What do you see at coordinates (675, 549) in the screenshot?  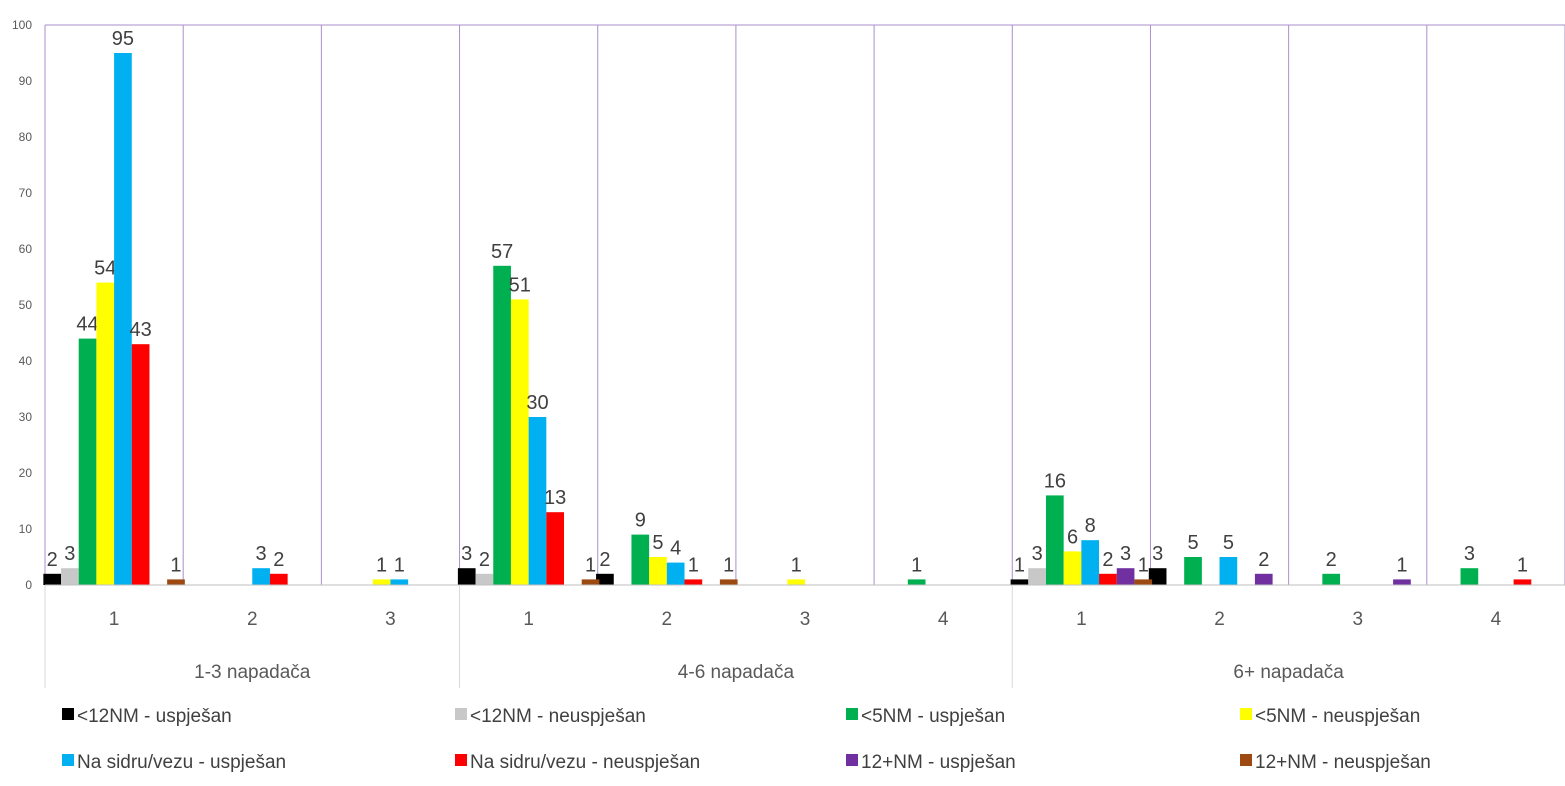 I see `data-label: 4` at bounding box center [675, 549].